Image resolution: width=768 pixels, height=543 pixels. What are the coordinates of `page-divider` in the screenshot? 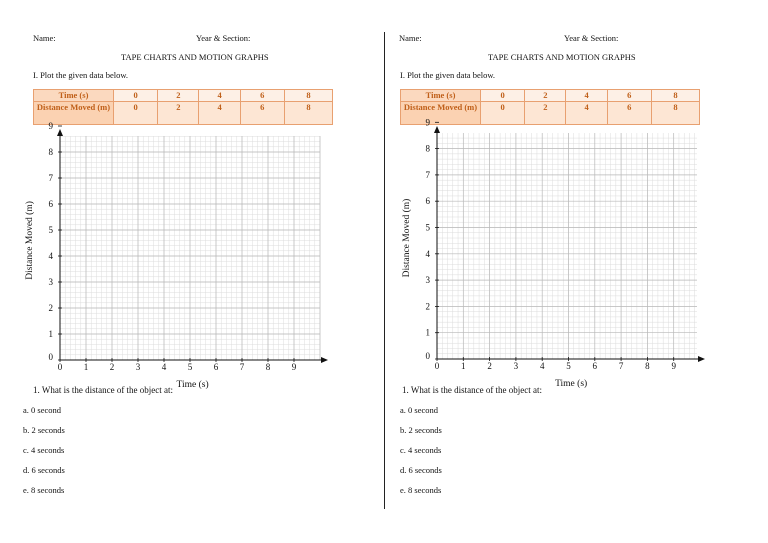 It's located at (384, 270).